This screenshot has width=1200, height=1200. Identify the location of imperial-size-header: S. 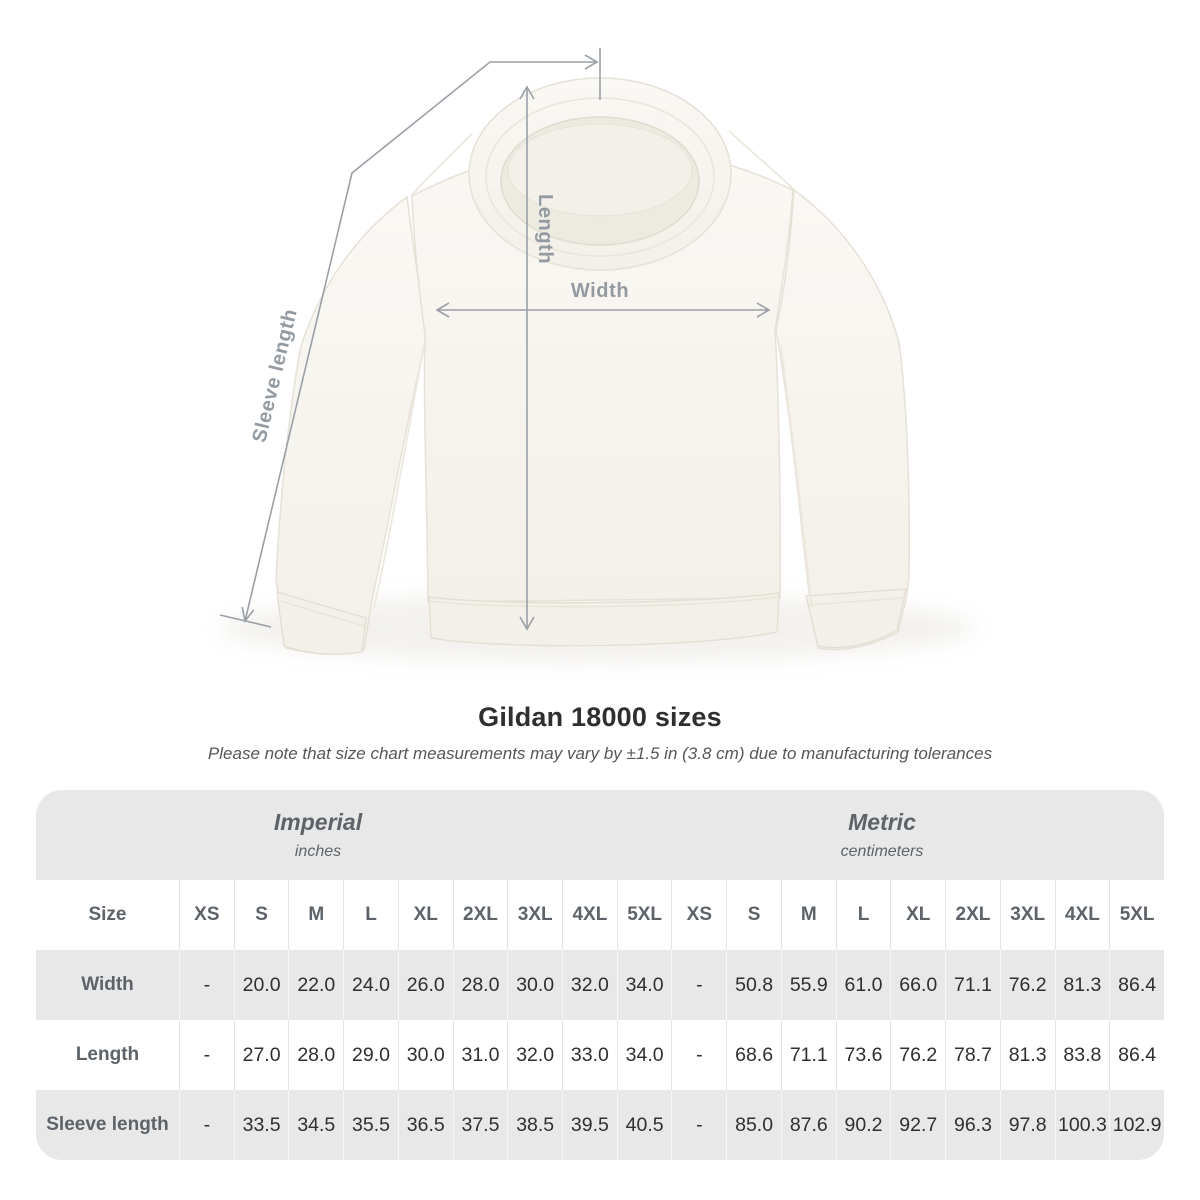
(261, 915).